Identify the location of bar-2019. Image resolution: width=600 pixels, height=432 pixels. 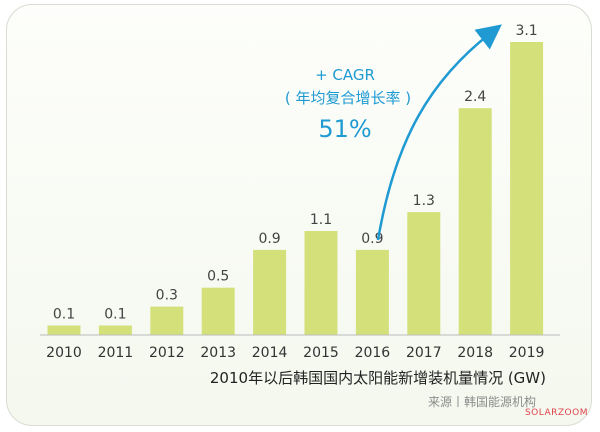
(527, 188).